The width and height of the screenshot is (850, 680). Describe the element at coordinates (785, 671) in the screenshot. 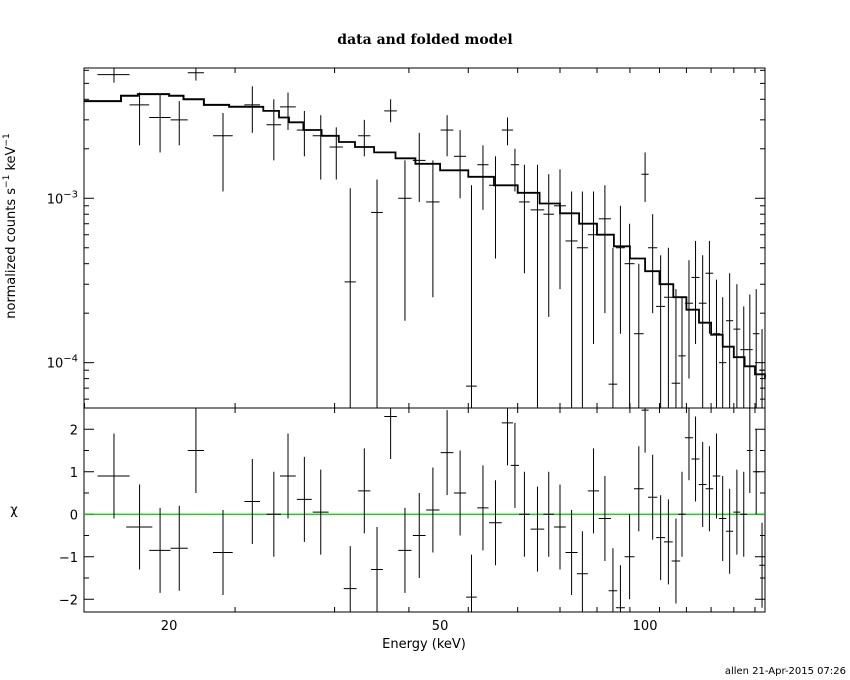

I see `footer-timestamp: allen 21-Apr-2015 07:26` at that location.